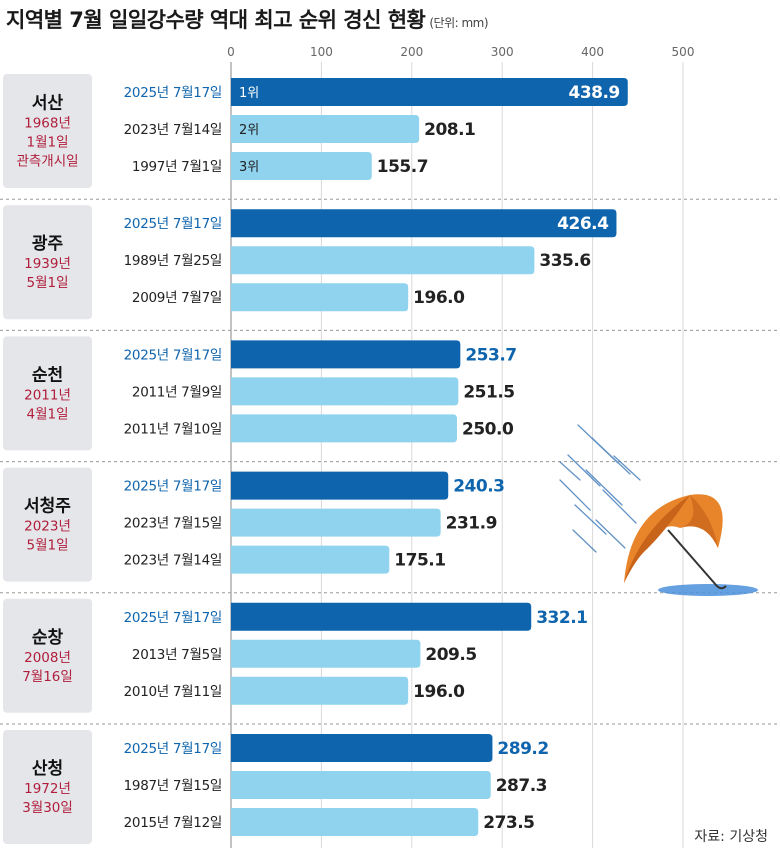  I want to click on region-start-date: 관측개시일, so click(47, 162).